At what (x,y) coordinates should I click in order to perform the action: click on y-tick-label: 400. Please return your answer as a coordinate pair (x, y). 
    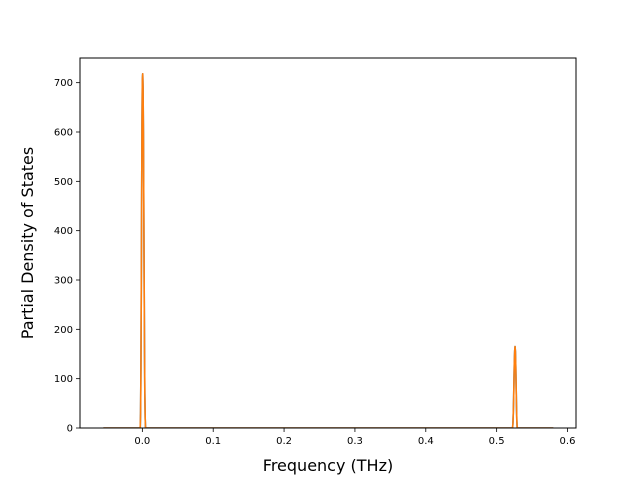
    Looking at the image, I should click on (63, 231).